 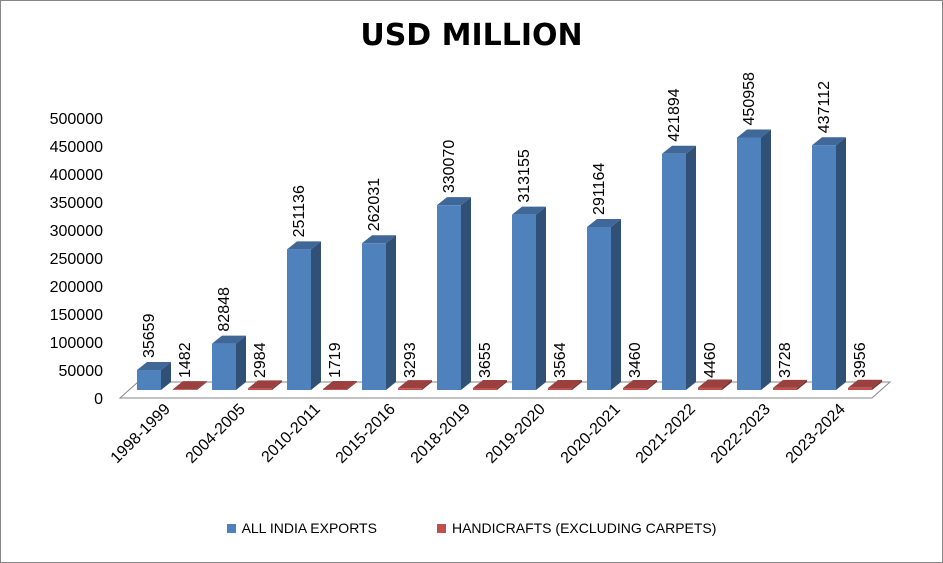 I want to click on data-label: 291164, so click(x=599, y=189).